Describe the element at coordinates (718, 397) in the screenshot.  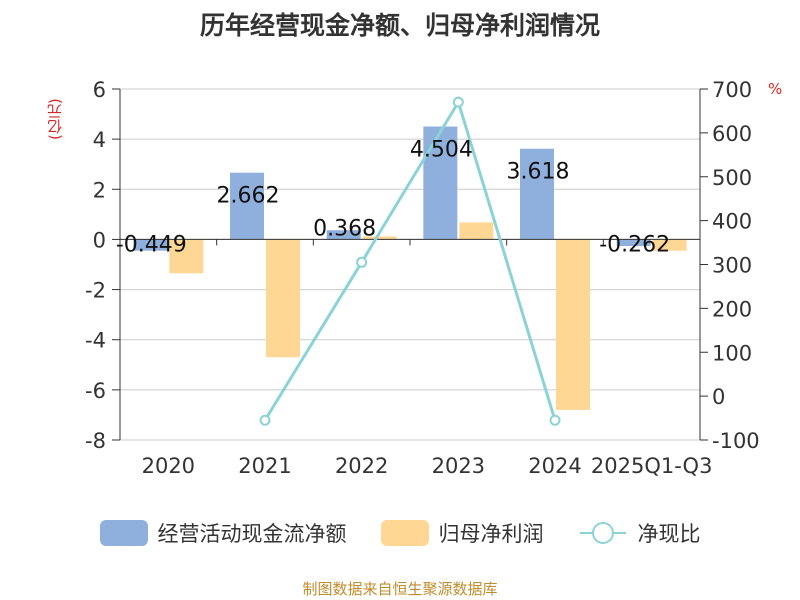
I see `right-tick-label: 0` at that location.